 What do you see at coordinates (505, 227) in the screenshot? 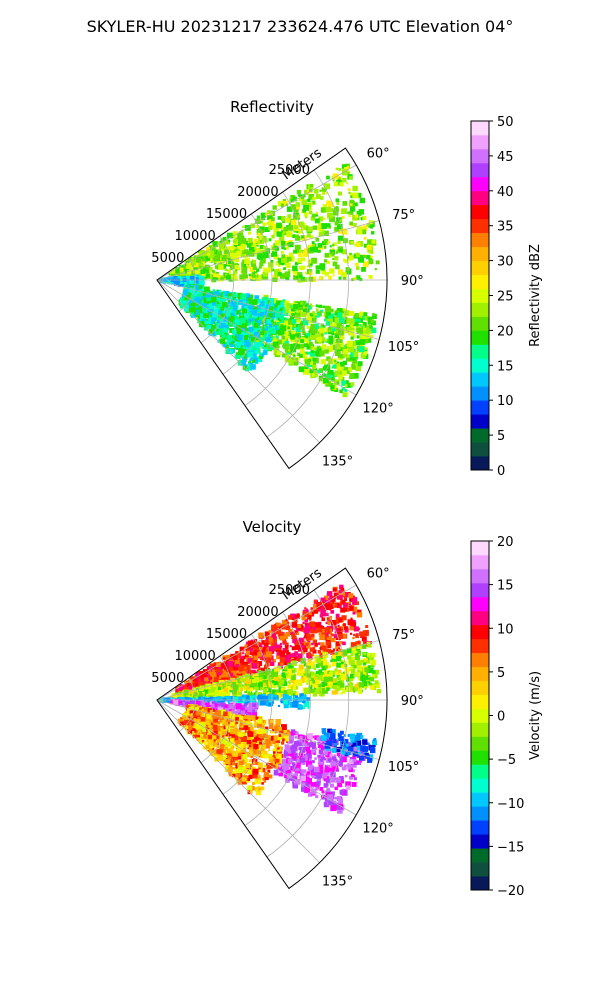
I see `colorbar-tick-label: 35` at bounding box center [505, 227].